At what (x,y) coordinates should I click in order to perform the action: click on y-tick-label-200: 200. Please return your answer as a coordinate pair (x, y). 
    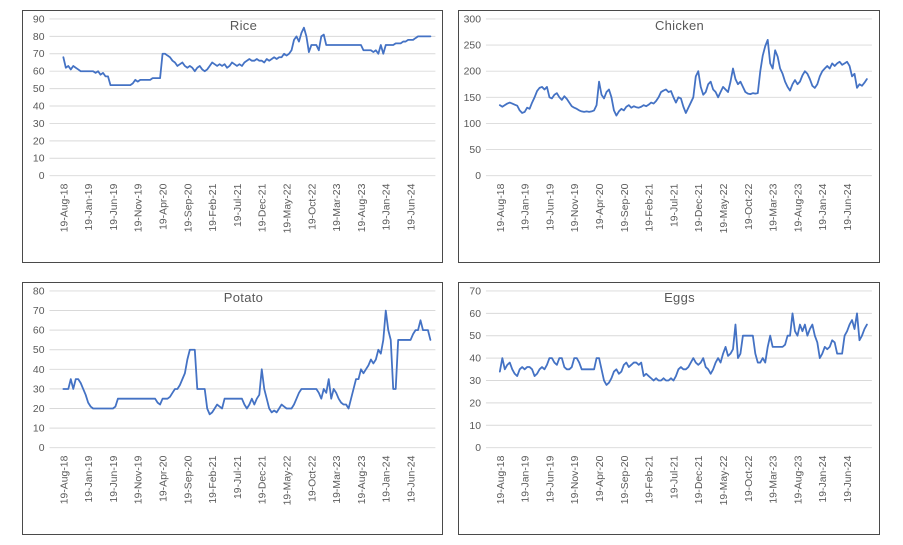
    Looking at the image, I should click on (473, 72).